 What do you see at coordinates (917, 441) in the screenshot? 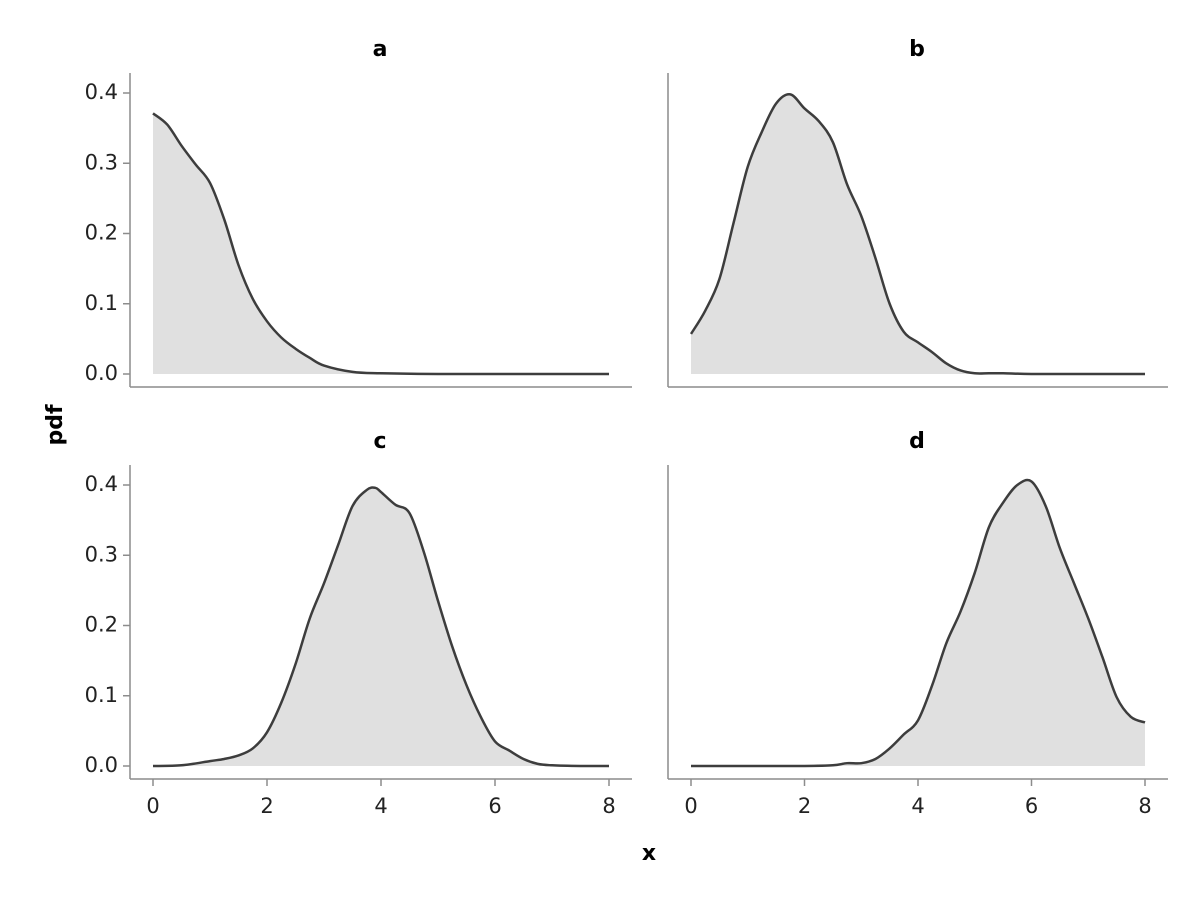
I see `panel-title: d` at bounding box center [917, 441].